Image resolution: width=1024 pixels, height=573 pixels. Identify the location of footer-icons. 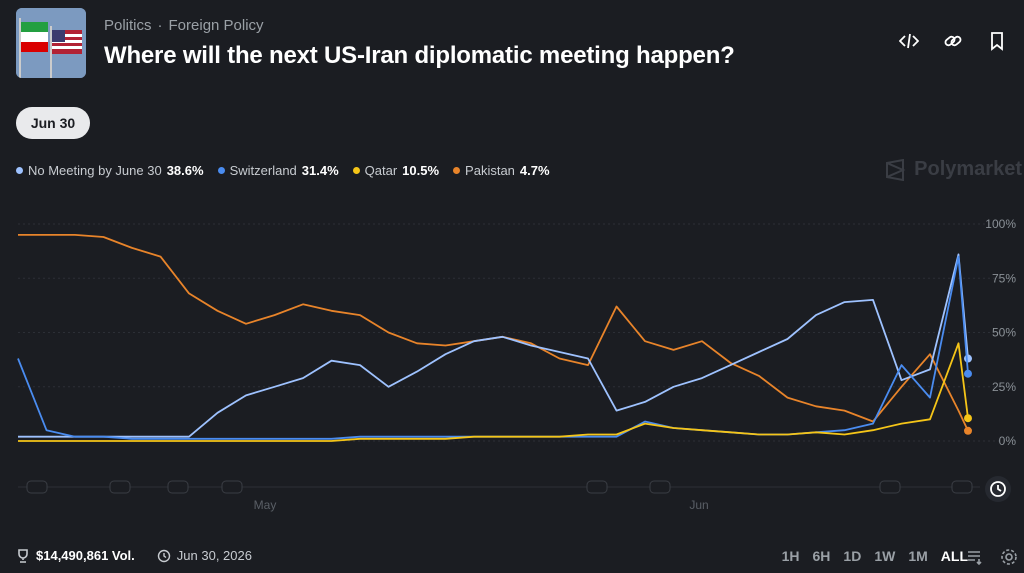
(992, 557).